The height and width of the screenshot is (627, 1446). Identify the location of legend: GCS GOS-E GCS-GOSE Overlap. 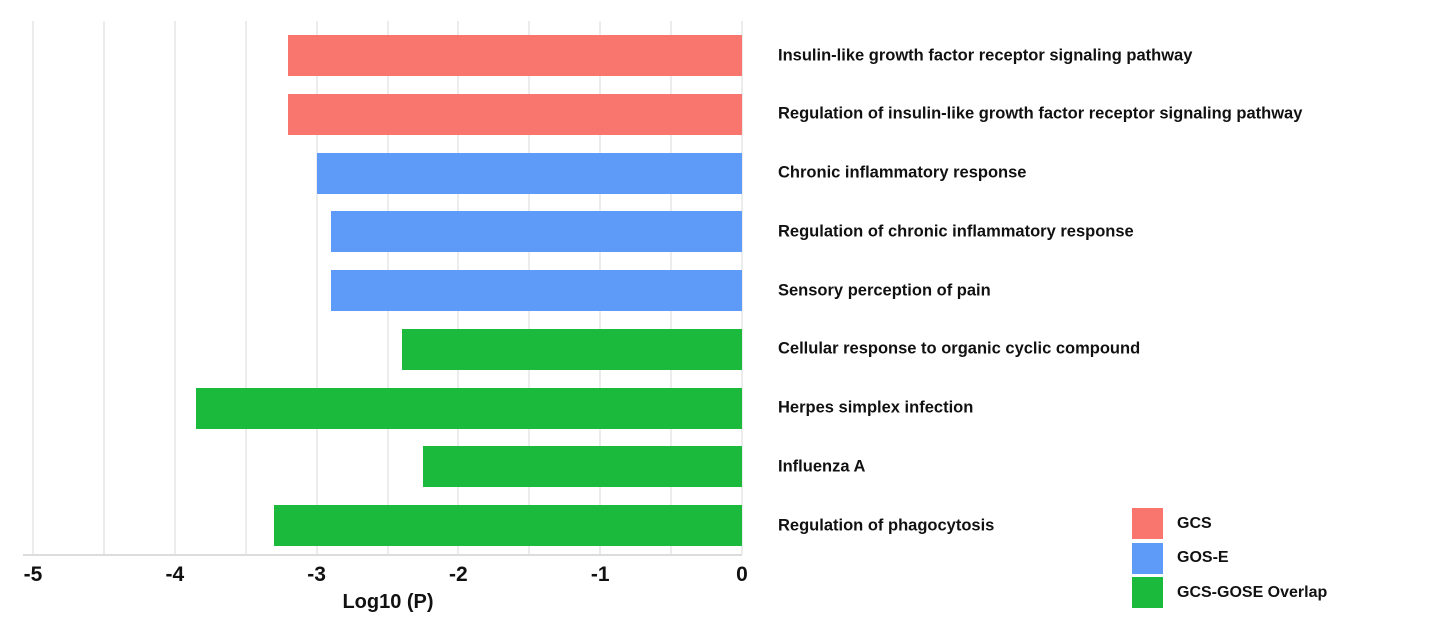
(1229, 560).